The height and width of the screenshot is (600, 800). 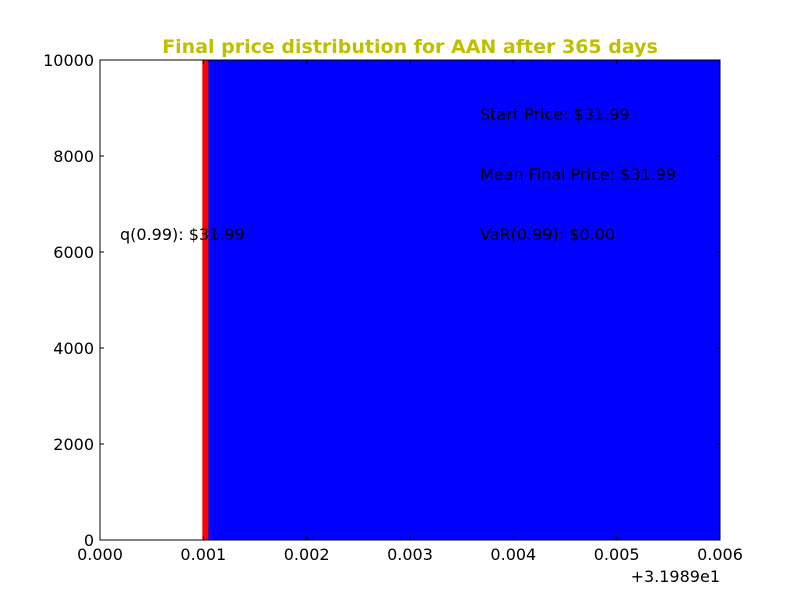 What do you see at coordinates (307, 554) in the screenshot?
I see `x-tick-label: 0.002` at bounding box center [307, 554].